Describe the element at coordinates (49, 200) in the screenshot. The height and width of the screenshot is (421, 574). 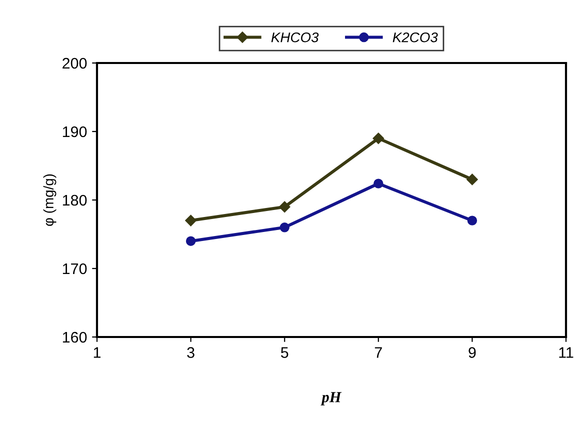
I see `y-axis-title: φ (mg/g)` at that location.